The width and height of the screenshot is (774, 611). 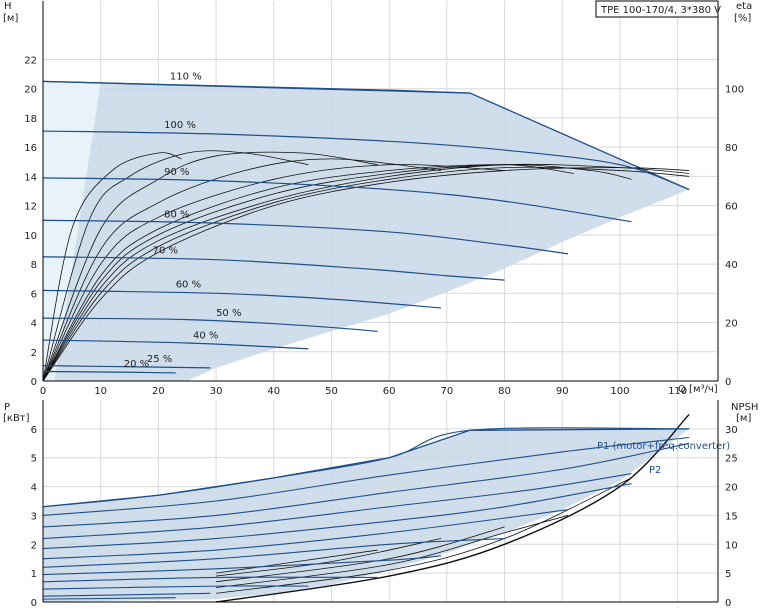 What do you see at coordinates (660, 10) in the screenshot?
I see `pump-model-label: TPE 100-170/4, 3*380 V` at bounding box center [660, 10].